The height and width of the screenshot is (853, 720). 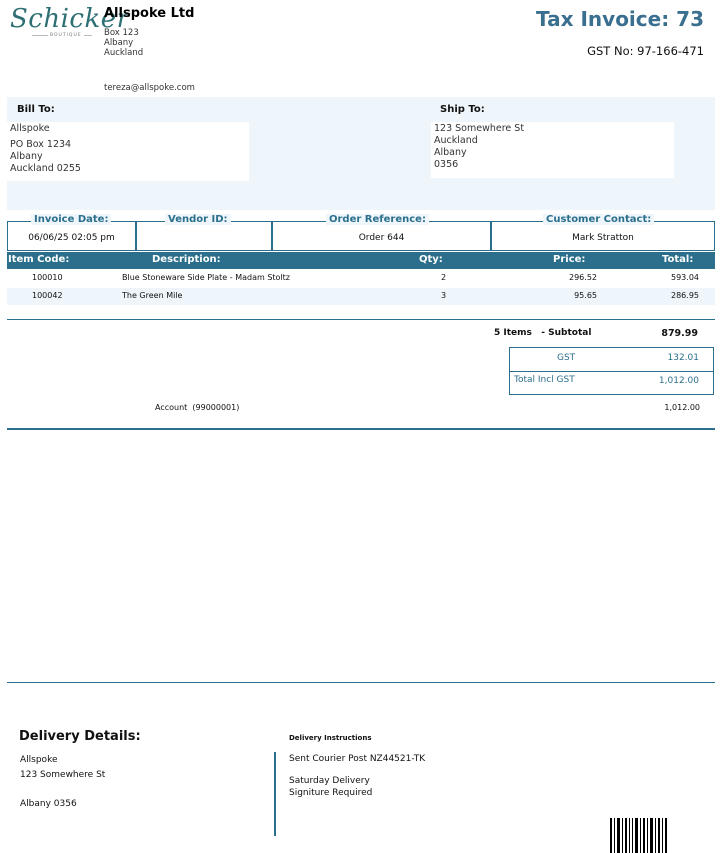 What do you see at coordinates (450, 152) in the screenshot?
I see `ship-to-line: Albany` at bounding box center [450, 152].